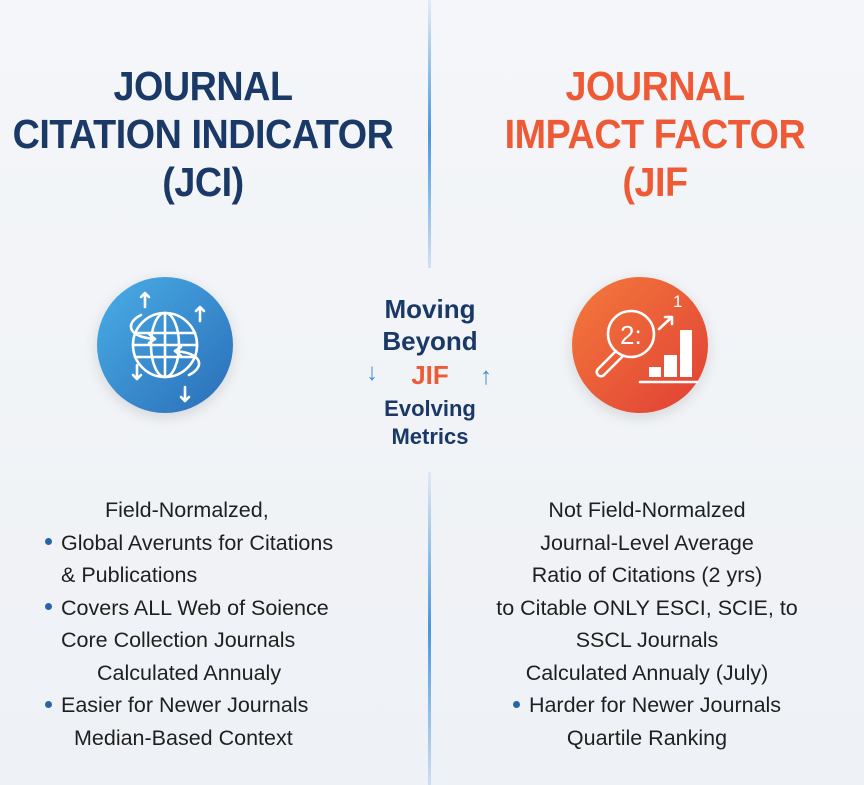  I want to click on list-item: Harder for Newer Journals, so click(647, 705).